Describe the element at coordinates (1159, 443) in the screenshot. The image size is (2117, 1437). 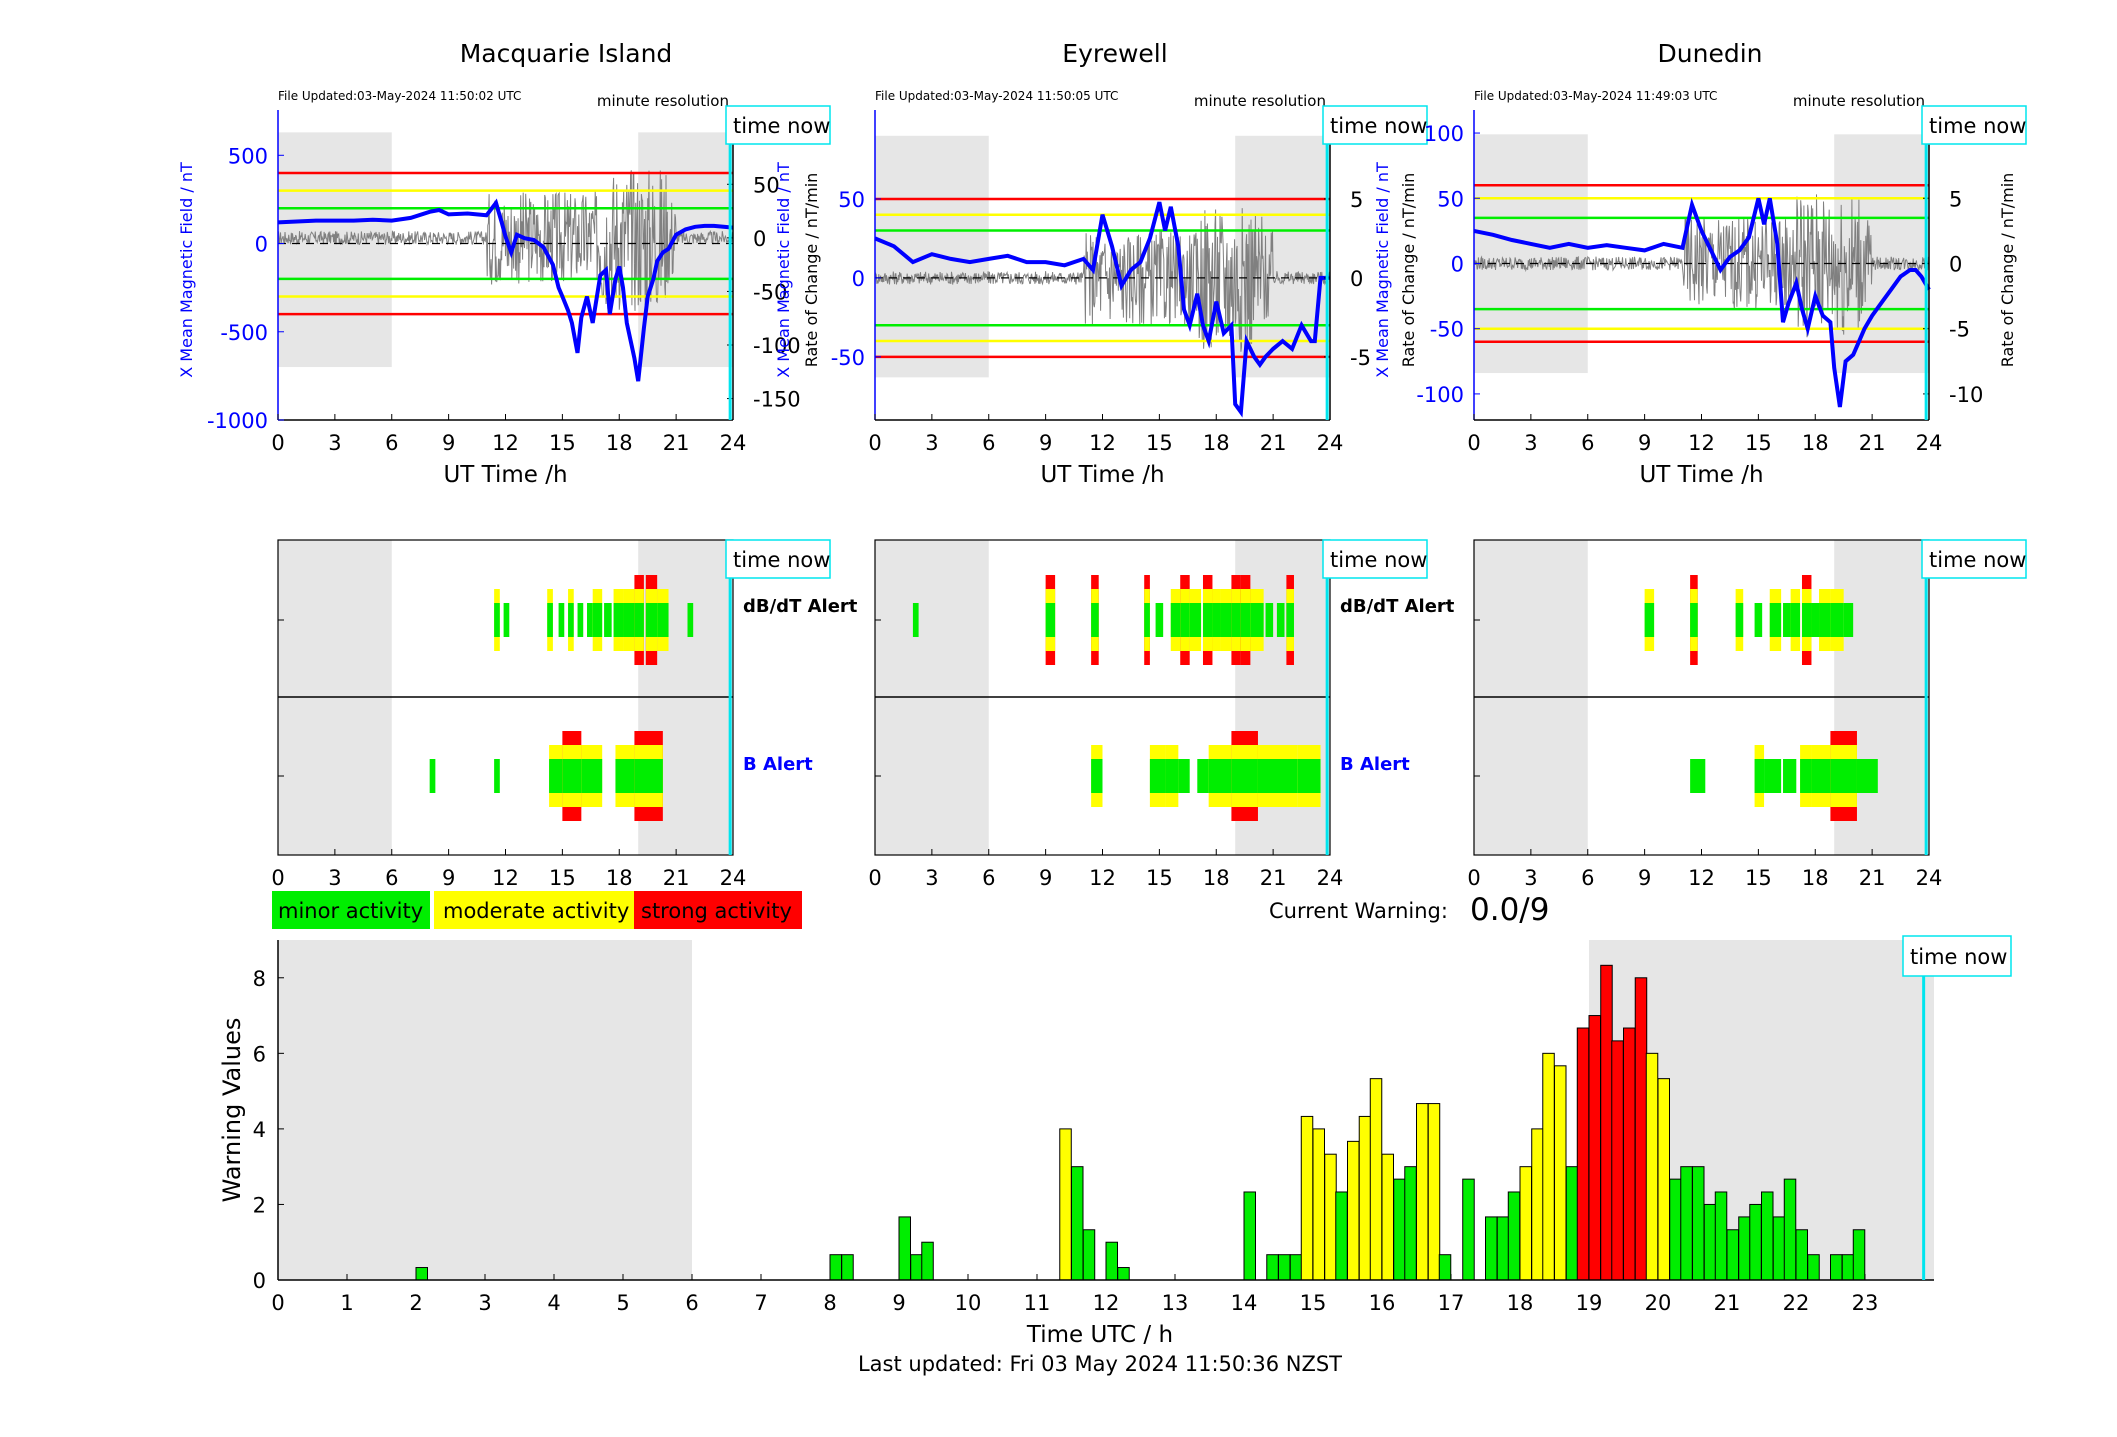
I see `x-tick-label: 15` at that location.